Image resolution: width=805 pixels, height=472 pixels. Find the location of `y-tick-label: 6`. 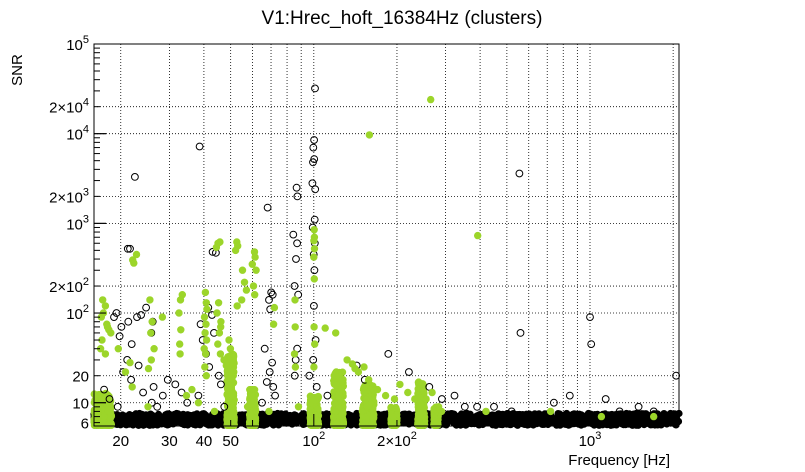

y-tick-label: 6 is located at coordinates (85, 424).